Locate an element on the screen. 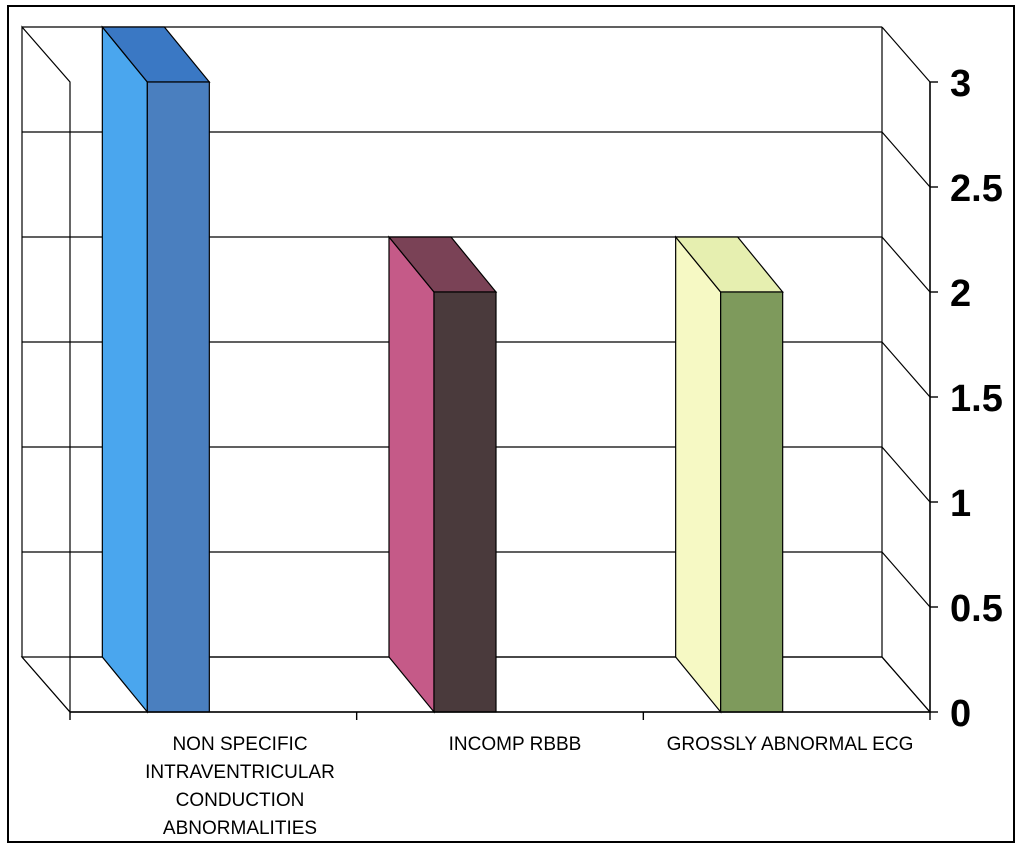 The width and height of the screenshot is (1019, 850). y-tick-label: 1 is located at coordinates (960, 504).